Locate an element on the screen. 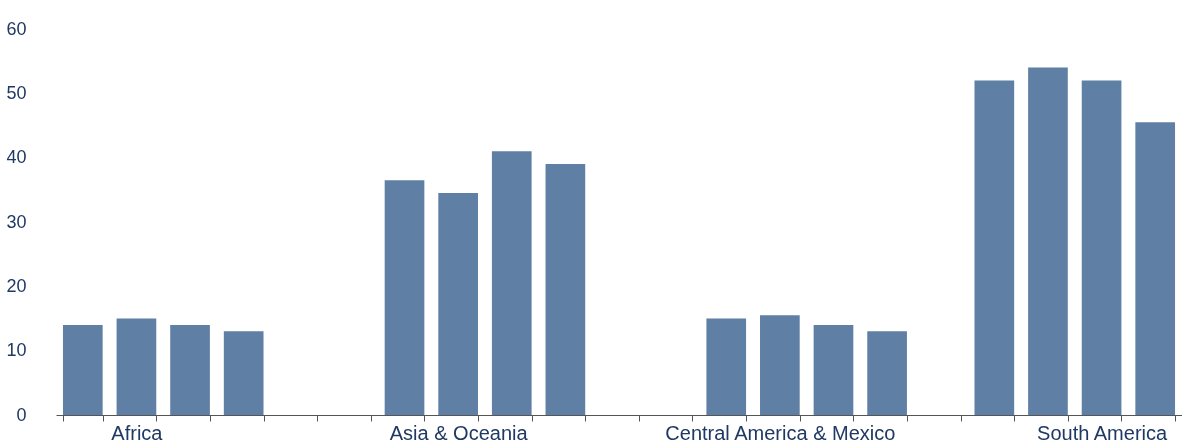  y-tick-label: 60 is located at coordinates (16, 28).